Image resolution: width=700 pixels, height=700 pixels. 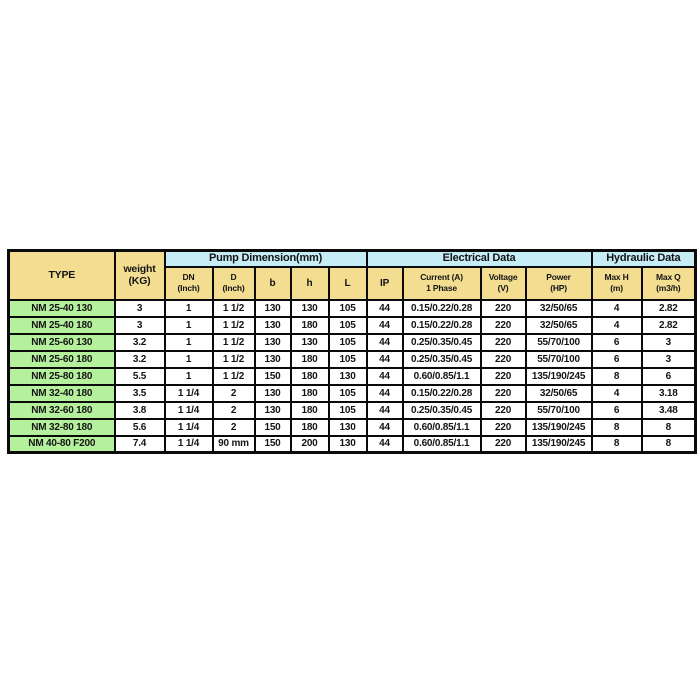 I want to click on header-h: h, so click(x=309, y=283).